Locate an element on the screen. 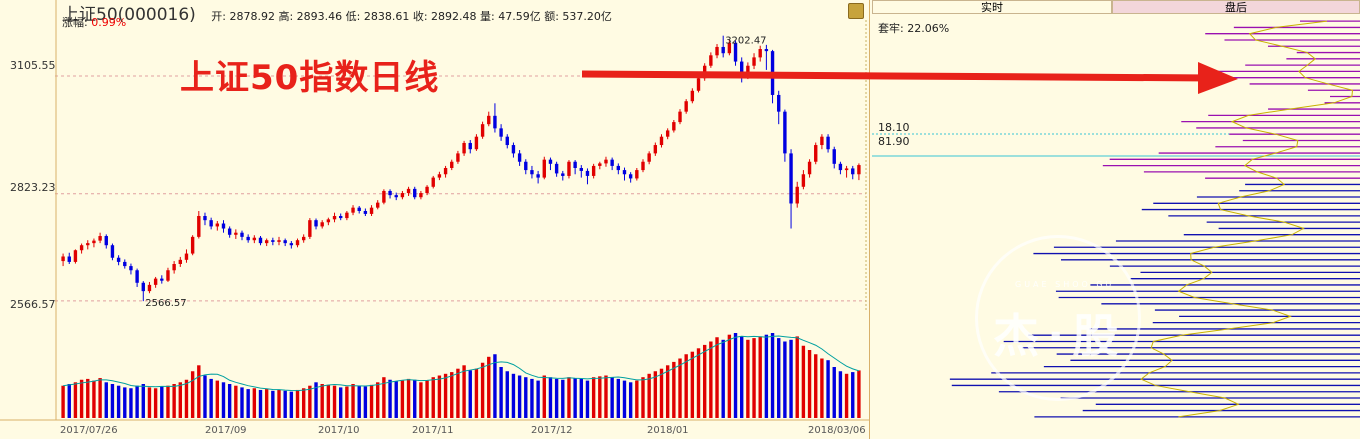 This screenshot has width=1360, height=439. change-value: 0.99% is located at coordinates (109, 22).